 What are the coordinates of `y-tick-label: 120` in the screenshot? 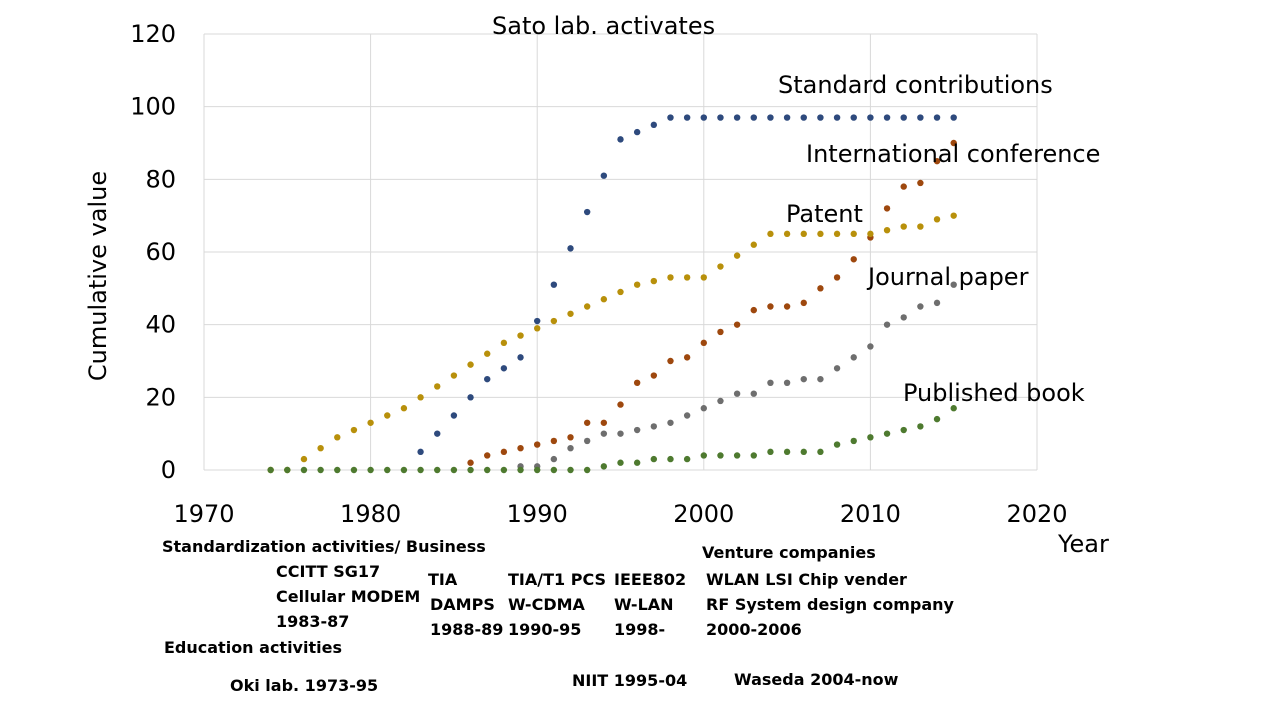 It's located at (153, 34).